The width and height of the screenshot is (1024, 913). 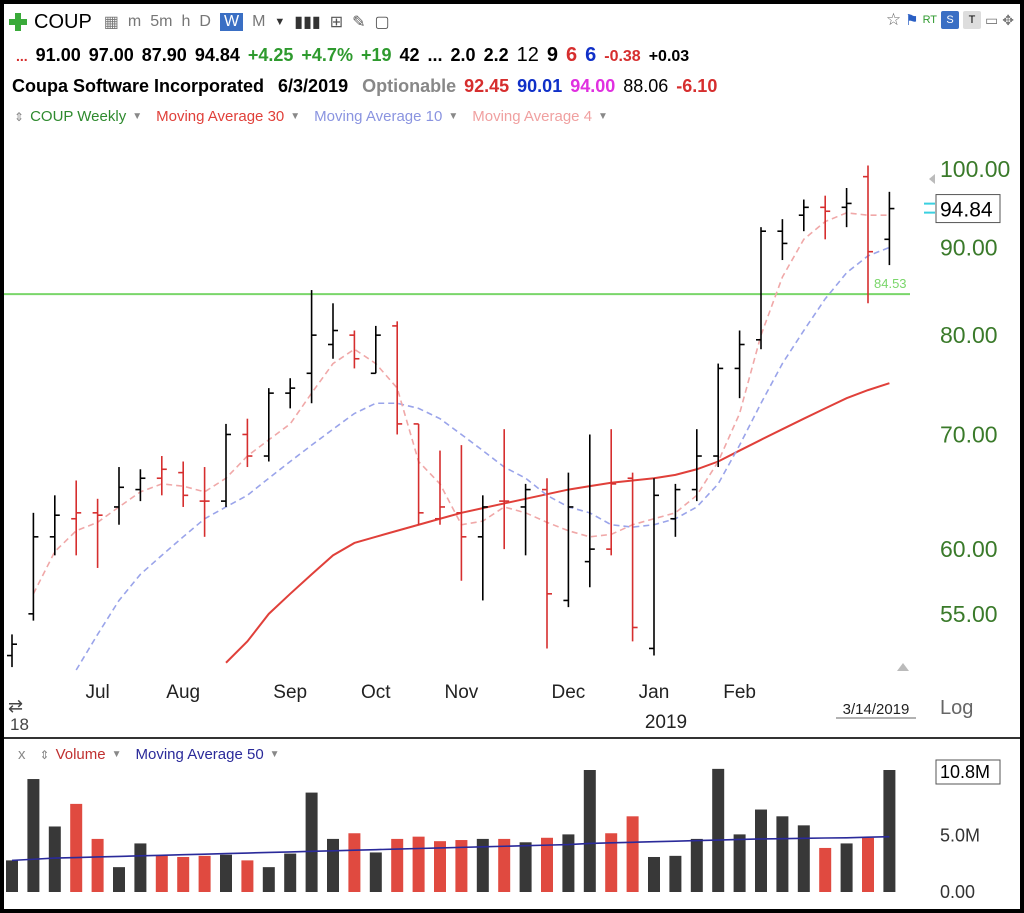 I want to click on toolbar-right: ☆ ⚑ RT S T ▭ ✥, so click(x=950, y=20).